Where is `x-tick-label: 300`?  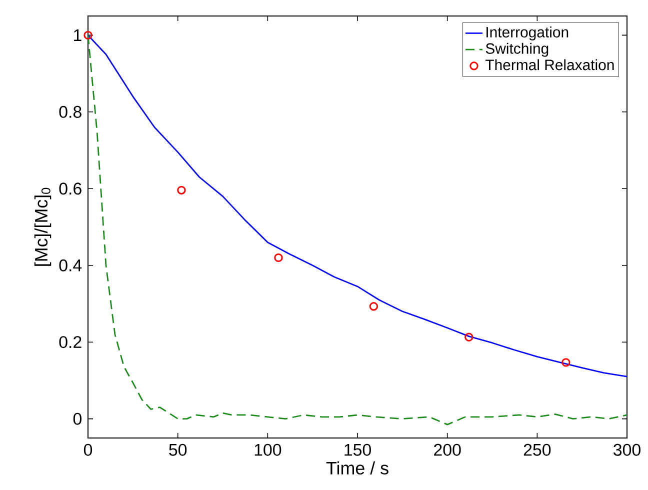
x-tick-label: 300 is located at coordinates (627, 450).